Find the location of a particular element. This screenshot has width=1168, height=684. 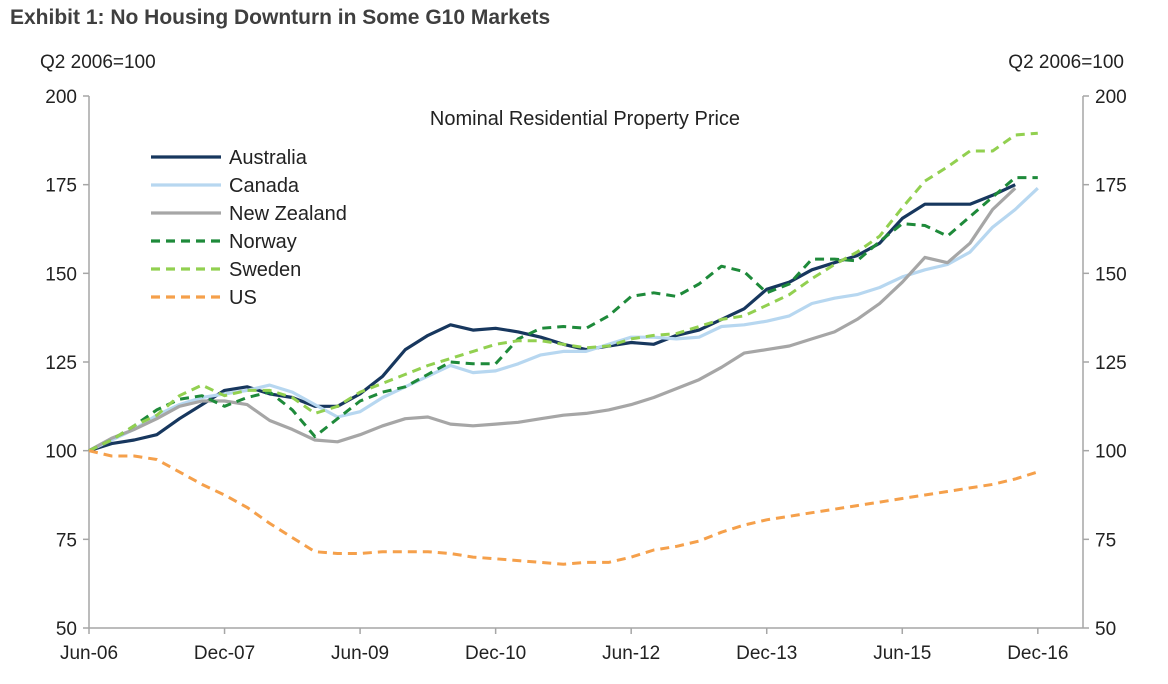

y-tick-label-right: 100 is located at coordinates (1111, 452).